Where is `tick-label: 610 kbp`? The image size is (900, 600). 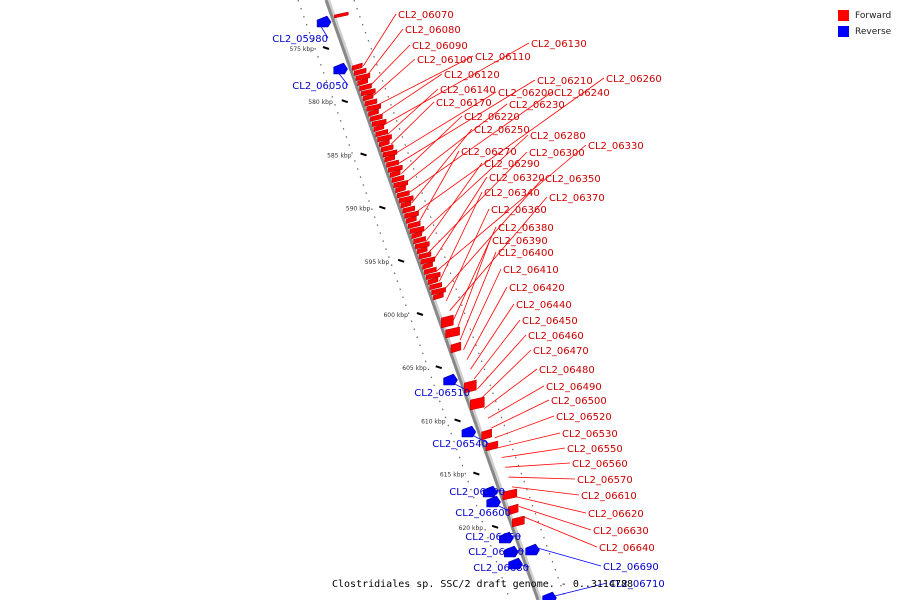 tick-label: 610 kbp is located at coordinates (433, 421).